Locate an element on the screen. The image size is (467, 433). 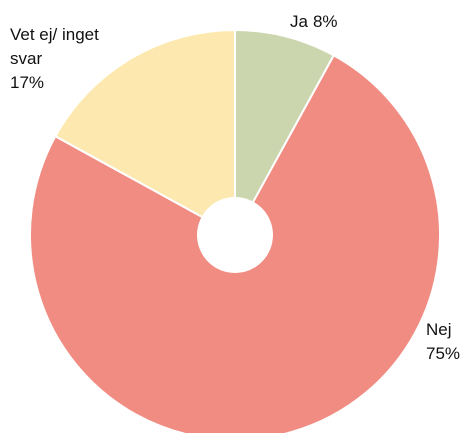
donut-hole is located at coordinates (235, 235).